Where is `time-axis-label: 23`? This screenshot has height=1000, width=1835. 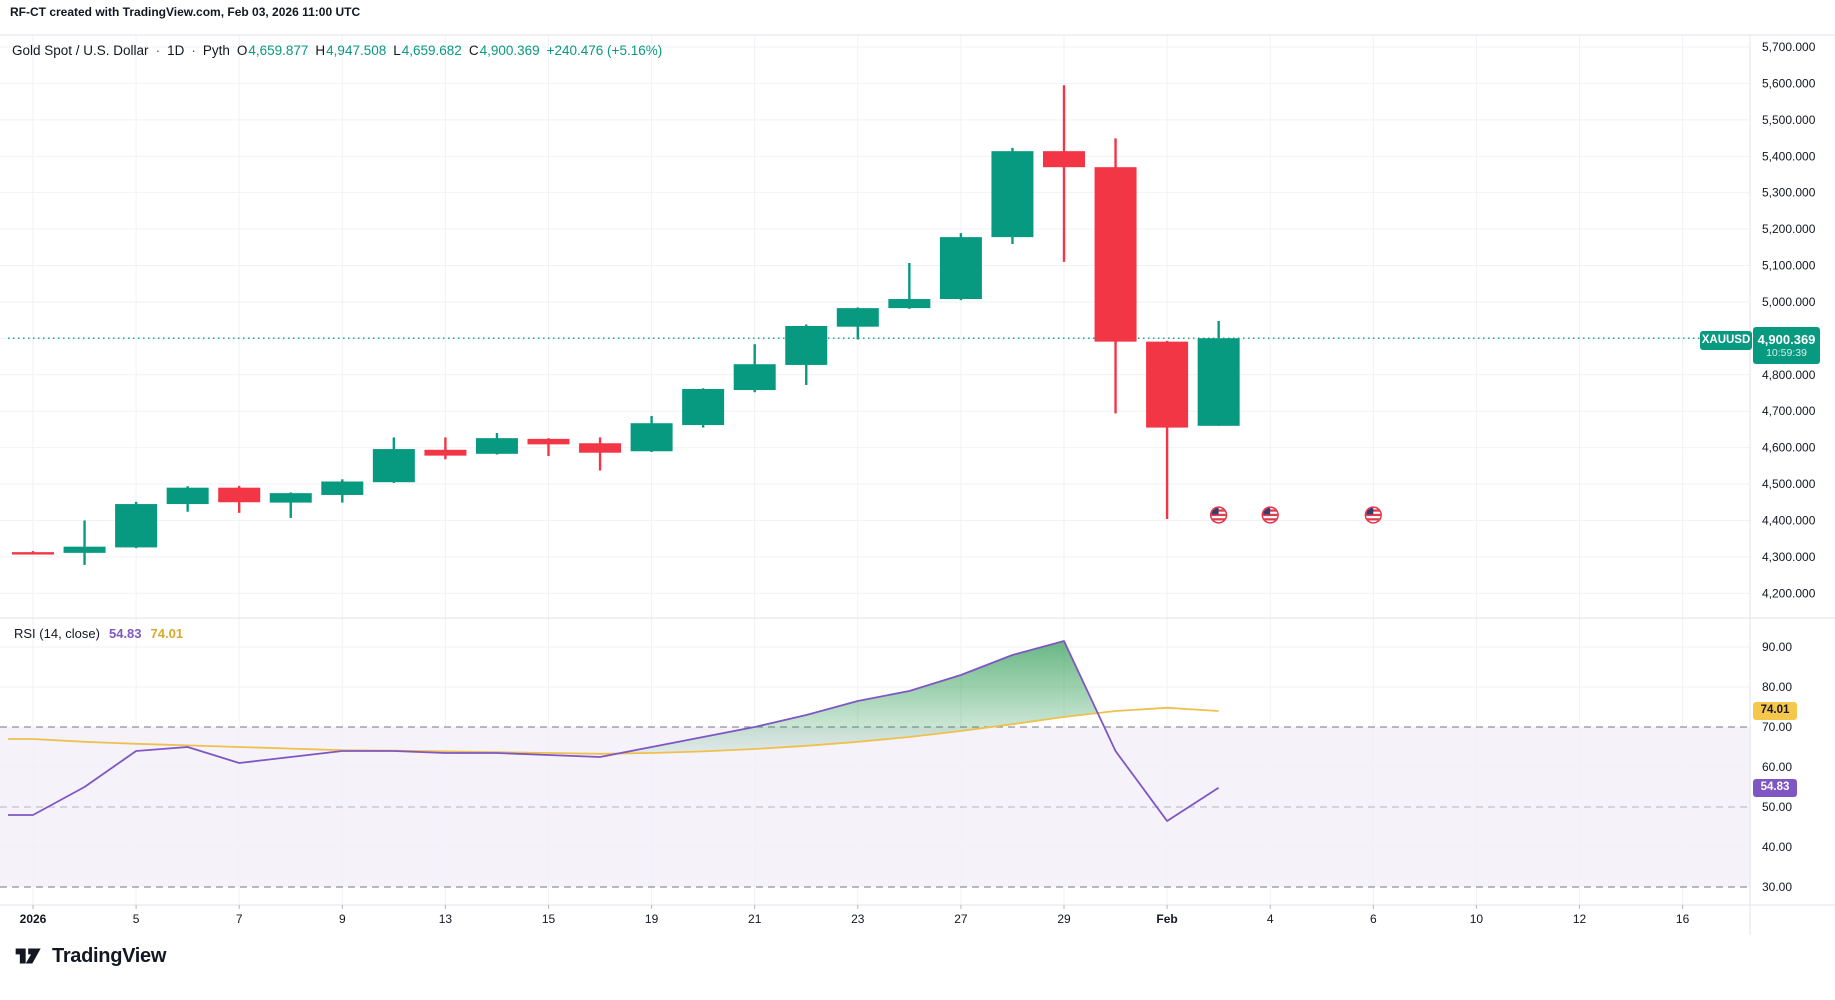
time-axis-label: 23 is located at coordinates (858, 919).